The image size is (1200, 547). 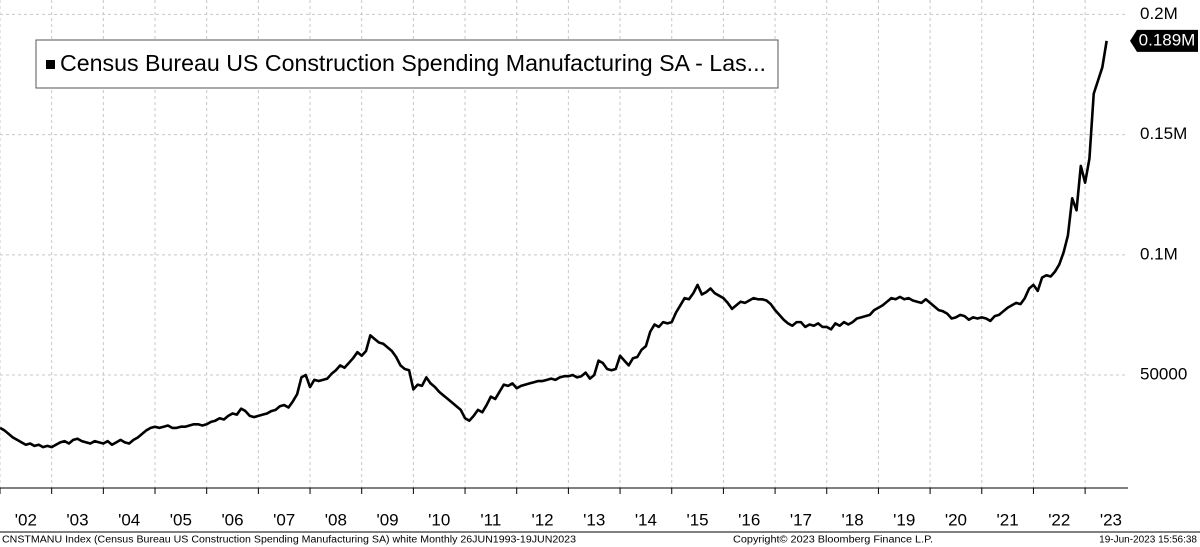 I want to click on x-tick-label: '18, so click(x=853, y=519).